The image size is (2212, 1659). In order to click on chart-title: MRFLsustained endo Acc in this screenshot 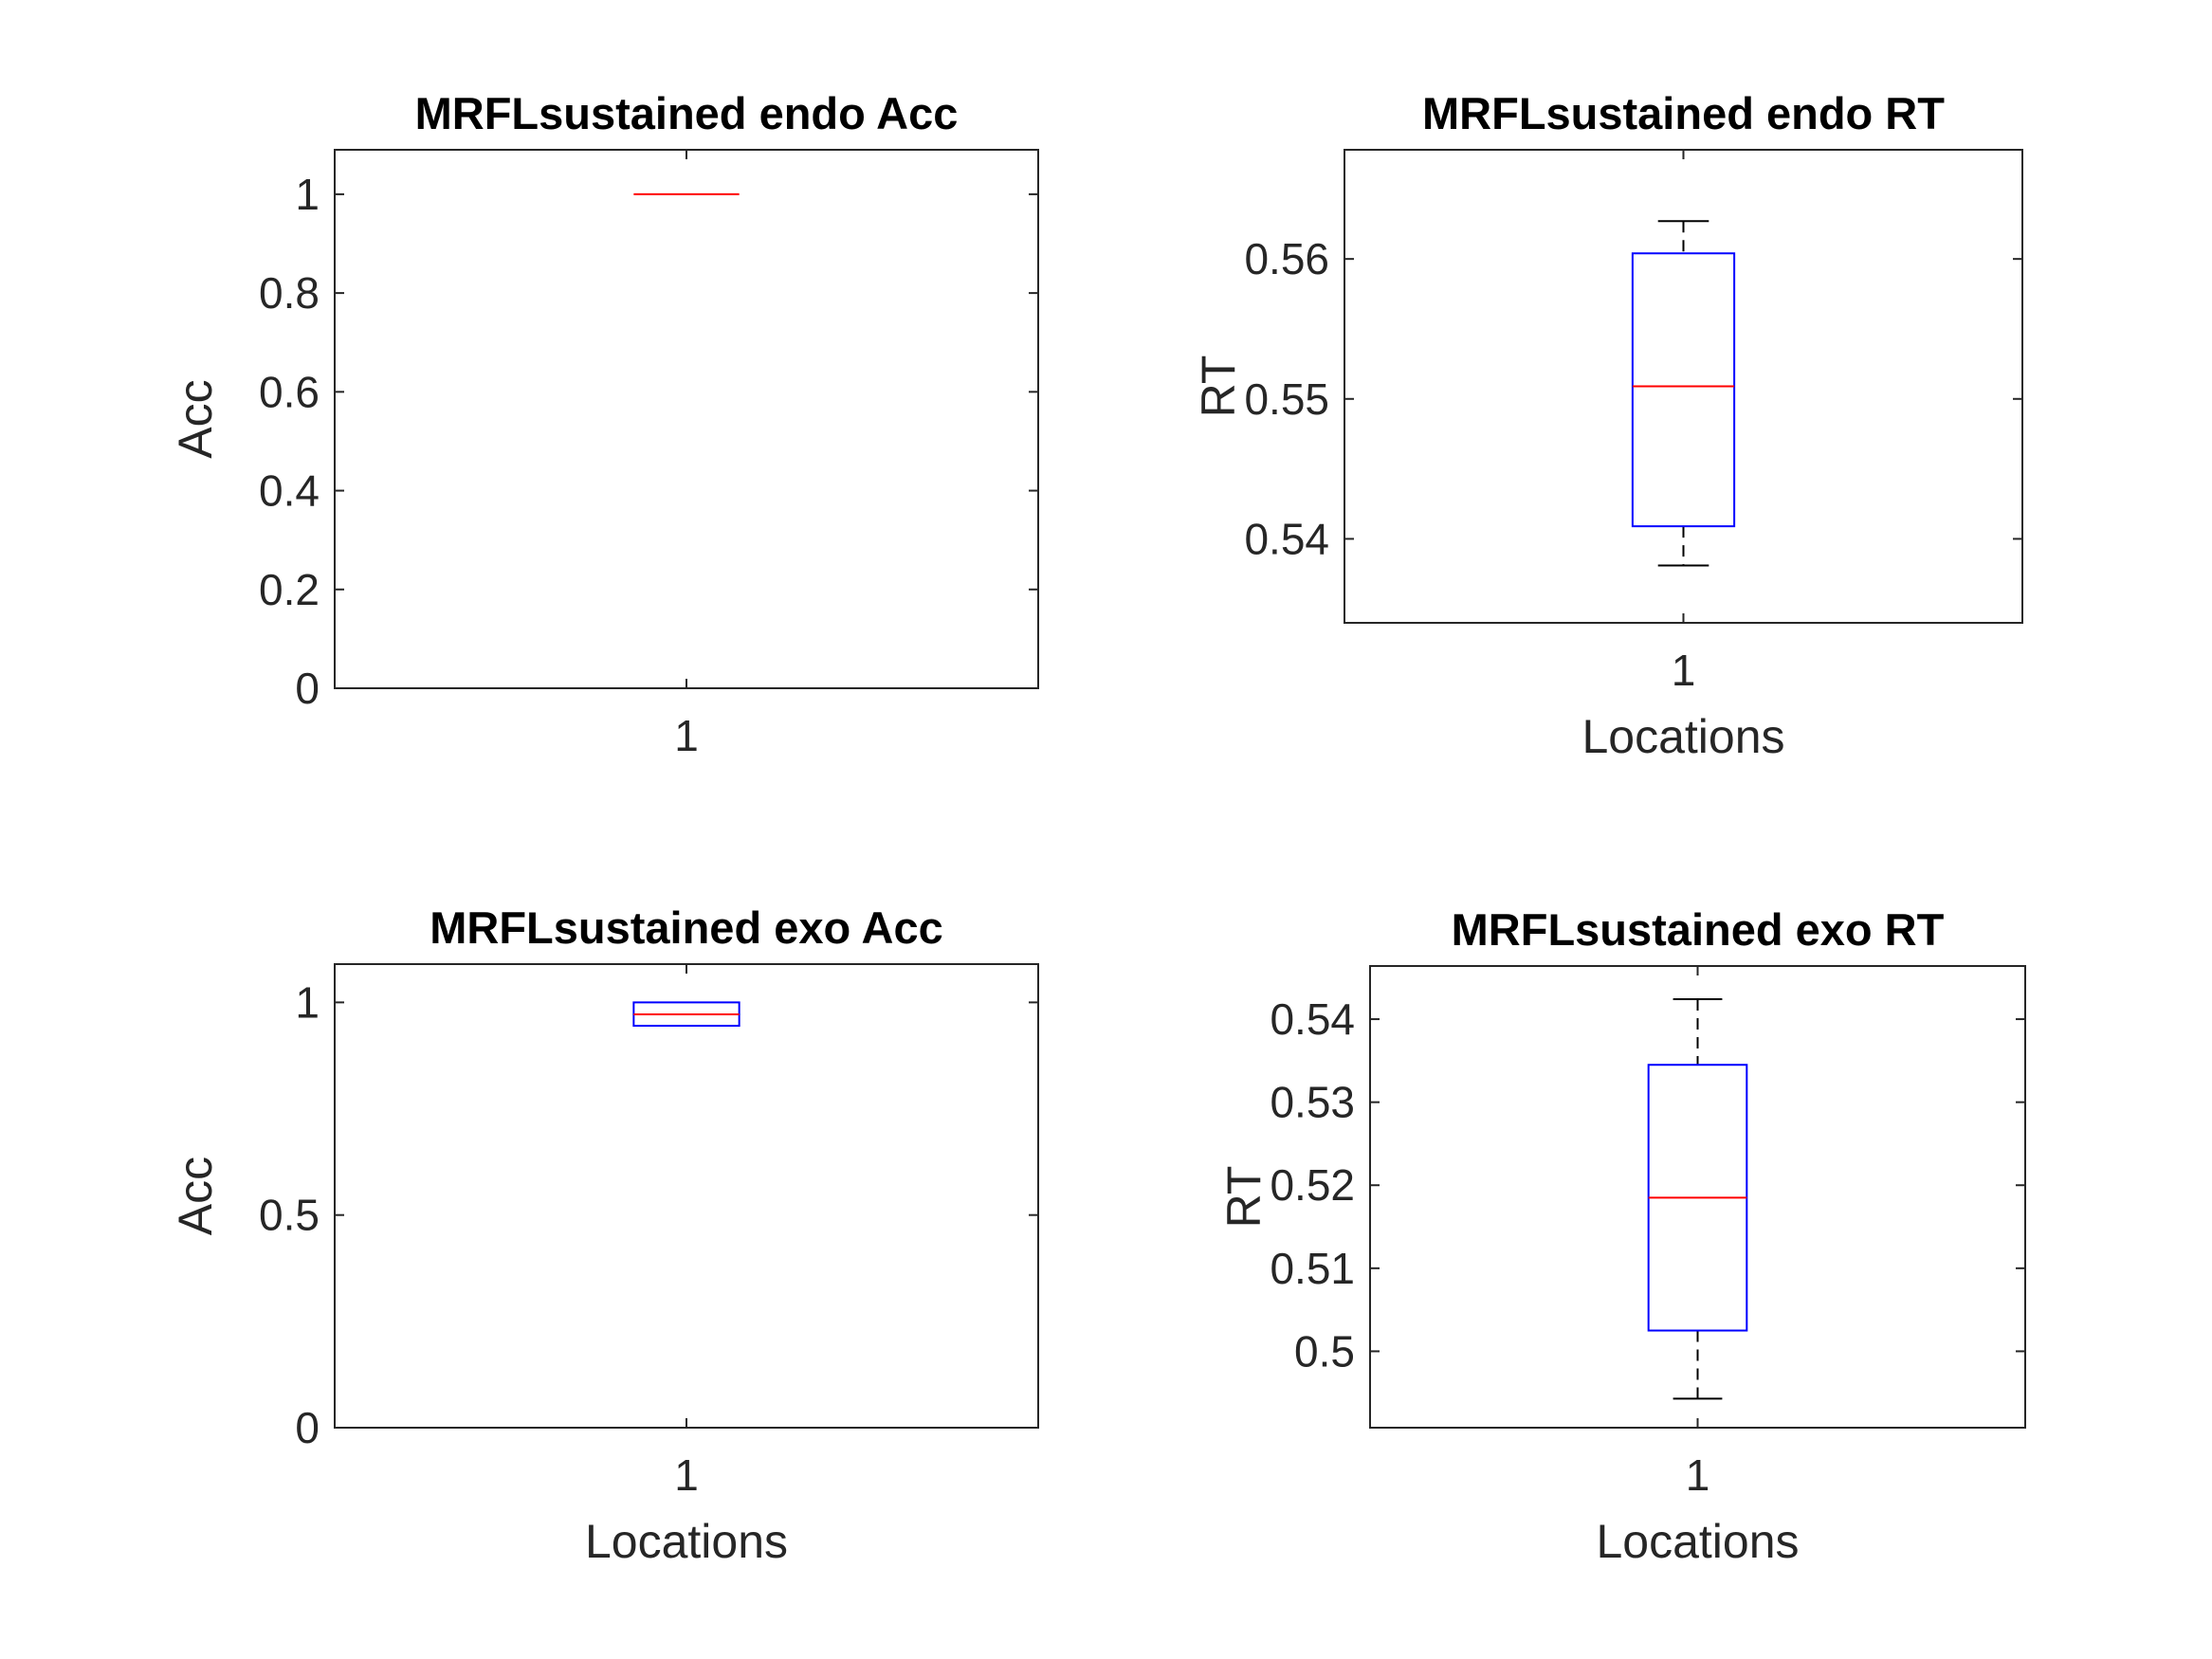, I will do `click(687, 113)`.